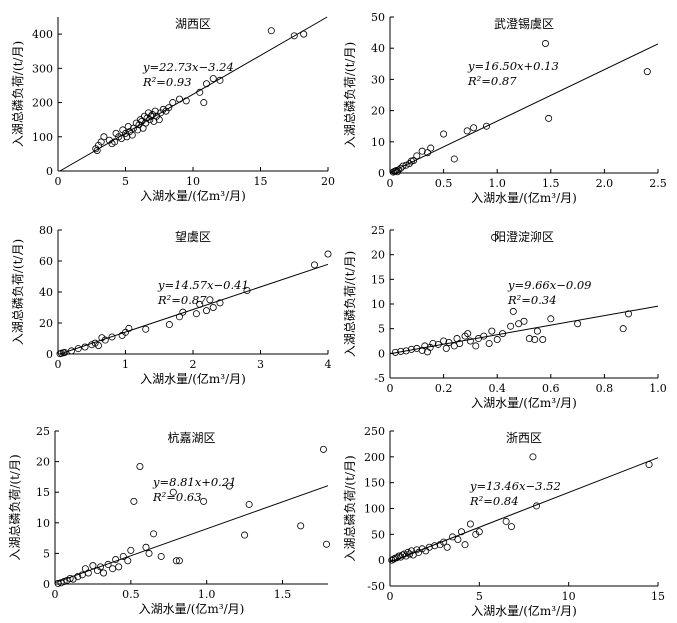 This screenshot has width=677, height=623. What do you see at coordinates (188, 67) in the screenshot?
I see `regression-equation: y=22.73x−3.24` at bounding box center [188, 67].